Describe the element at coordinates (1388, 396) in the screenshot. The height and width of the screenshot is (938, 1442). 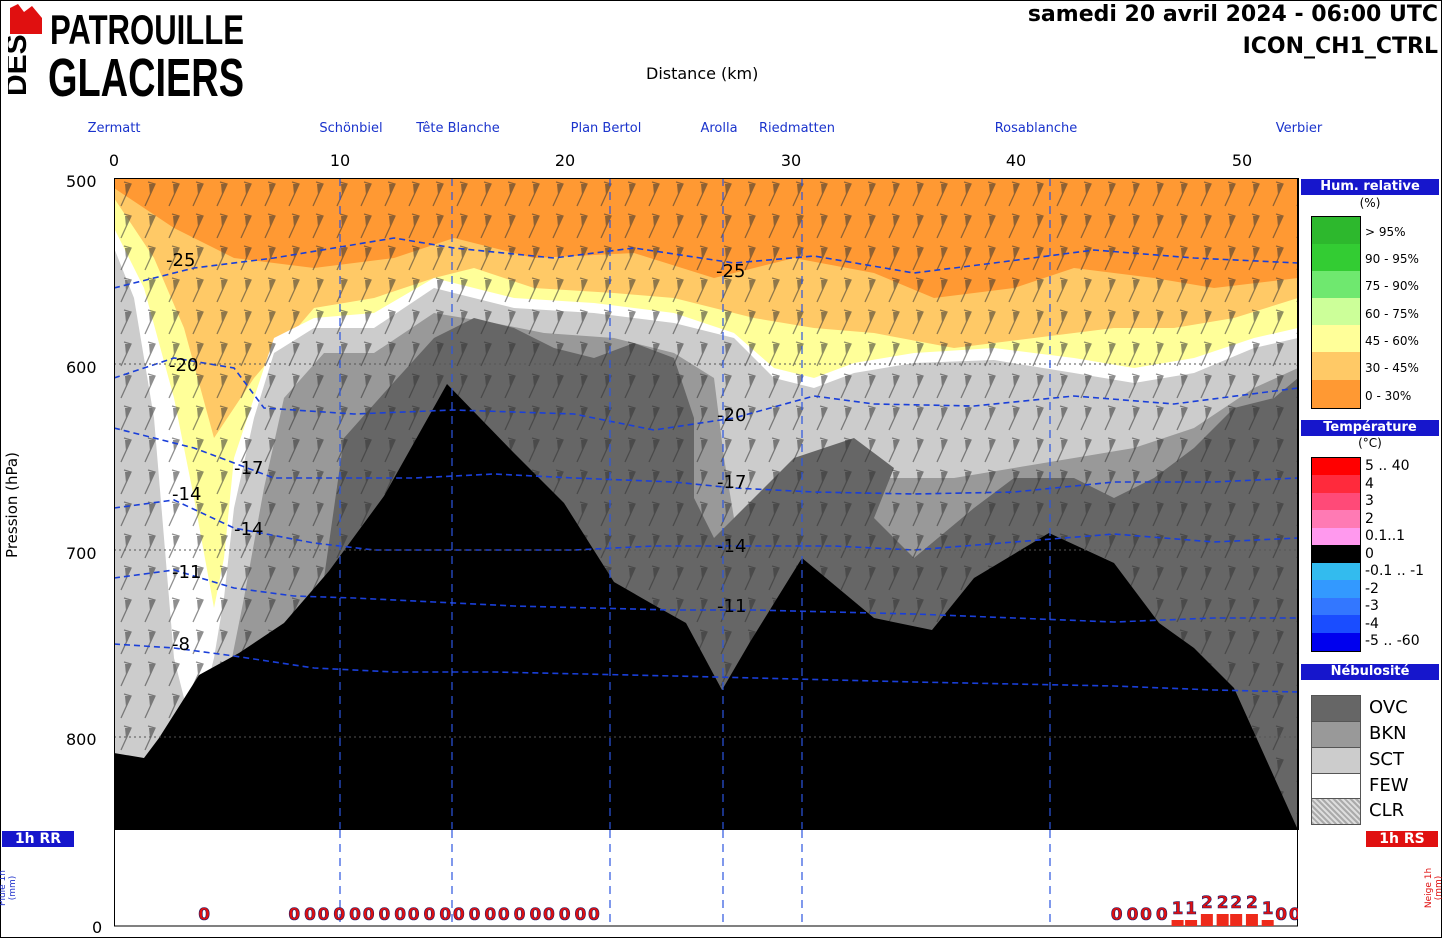
I see `humidity-legend-label: 0 - 30%` at that location.